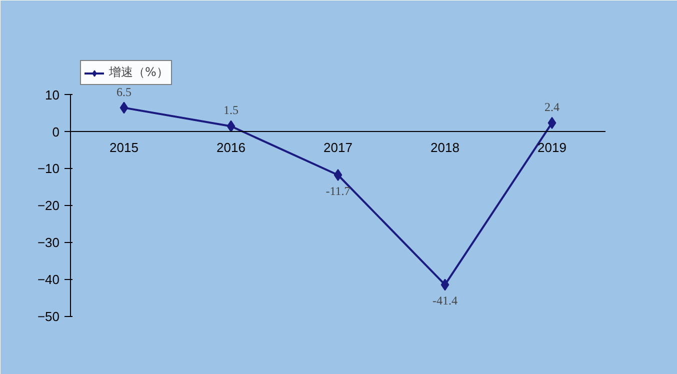 This screenshot has width=677, height=374. Describe the element at coordinates (445, 301) in the screenshot. I see `data-label: -41.4` at that location.